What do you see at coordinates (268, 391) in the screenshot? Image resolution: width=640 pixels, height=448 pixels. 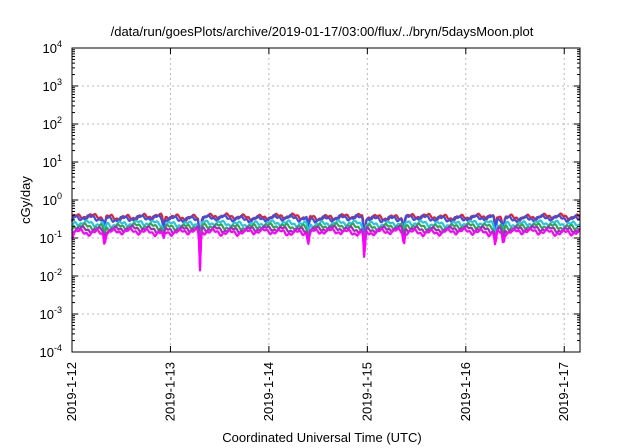 I see `x-tick-label: 2019-1-14` at bounding box center [268, 391].